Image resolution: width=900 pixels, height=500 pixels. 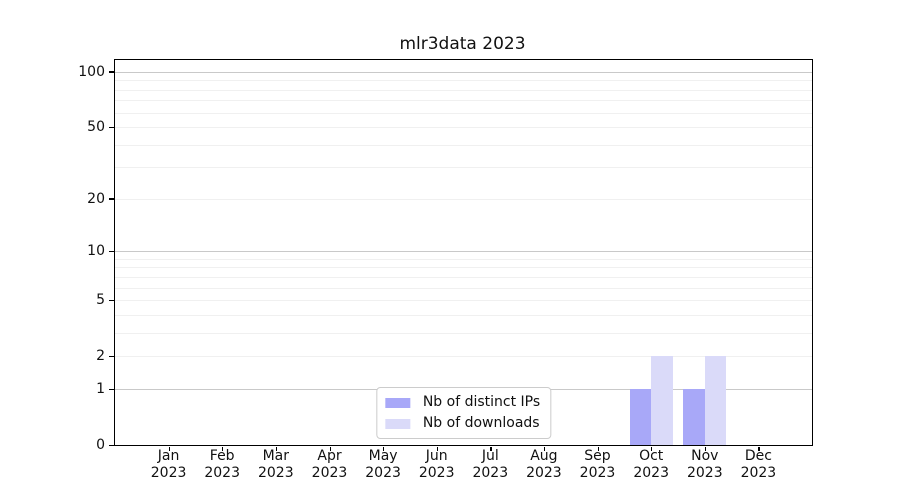 I want to click on y-tick-label: 5, so click(x=100, y=300).